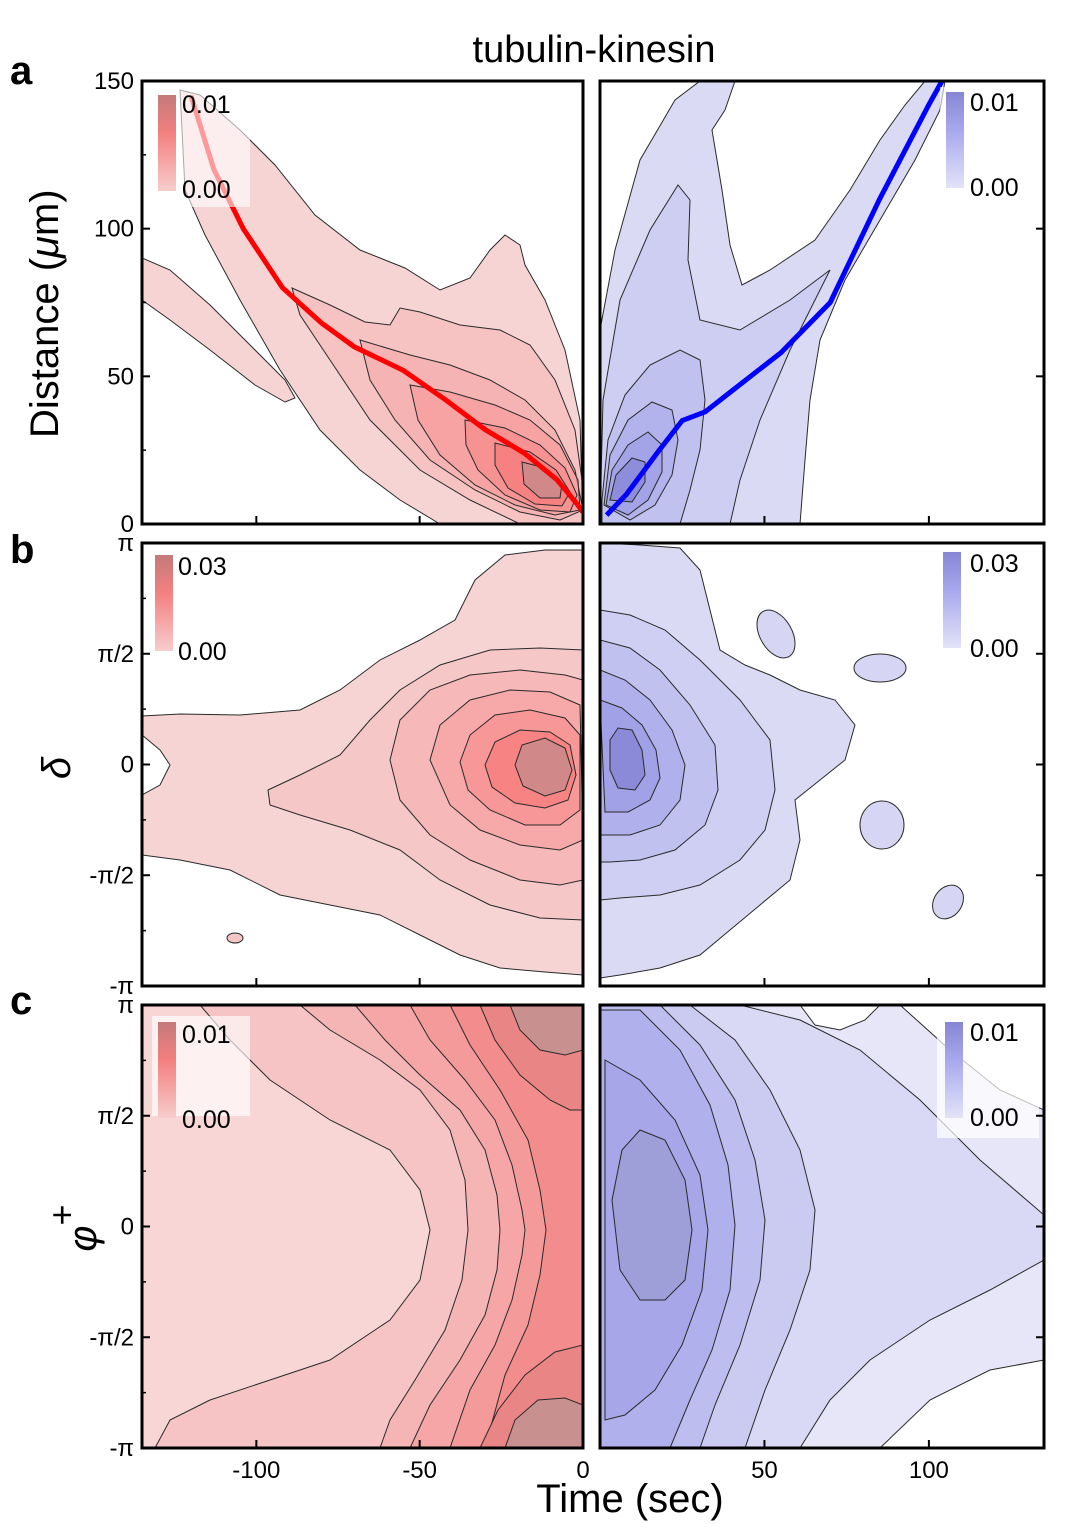 The image size is (1081, 1524). What do you see at coordinates (385, 304) in the screenshot?
I see `panel-a-left-trajectory` at bounding box center [385, 304].